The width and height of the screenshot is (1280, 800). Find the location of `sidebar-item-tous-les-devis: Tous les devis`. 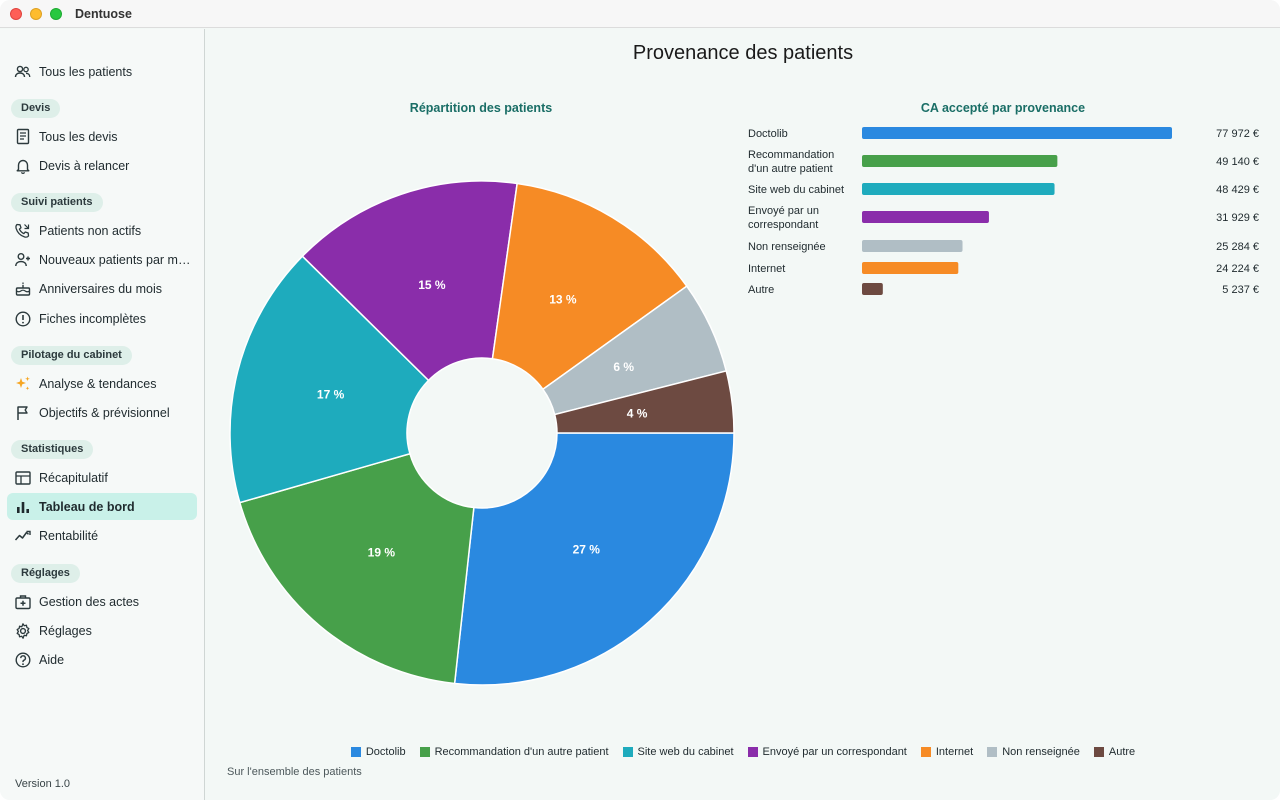

sidebar-item-tous-les-devis: Tous les devis is located at coordinates (102, 136).